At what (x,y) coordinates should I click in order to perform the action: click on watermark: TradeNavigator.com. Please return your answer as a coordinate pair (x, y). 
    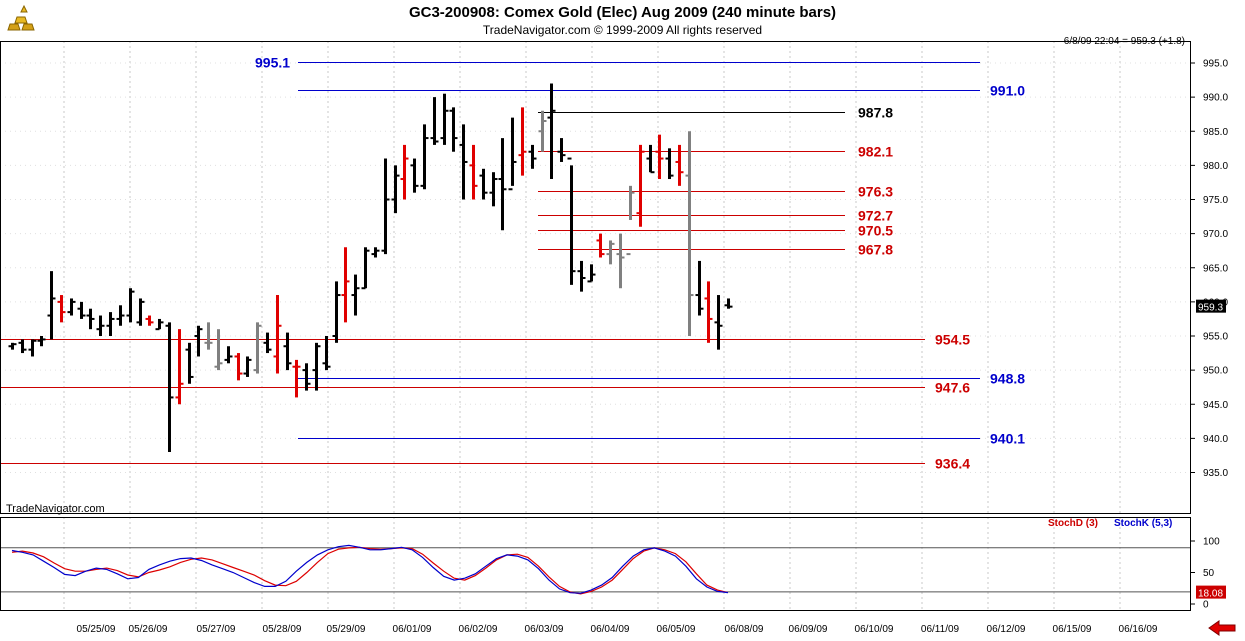
    Looking at the image, I should click on (55, 509).